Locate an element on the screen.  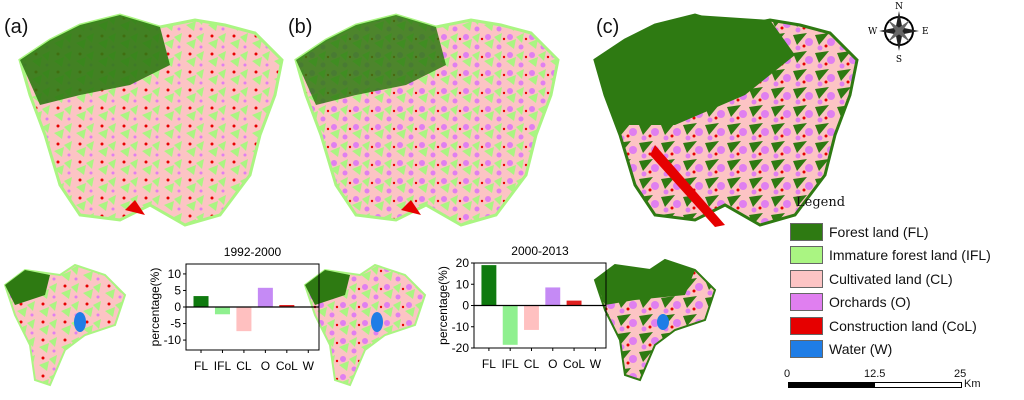
legend-title: Legend is located at coordinates (821, 202).